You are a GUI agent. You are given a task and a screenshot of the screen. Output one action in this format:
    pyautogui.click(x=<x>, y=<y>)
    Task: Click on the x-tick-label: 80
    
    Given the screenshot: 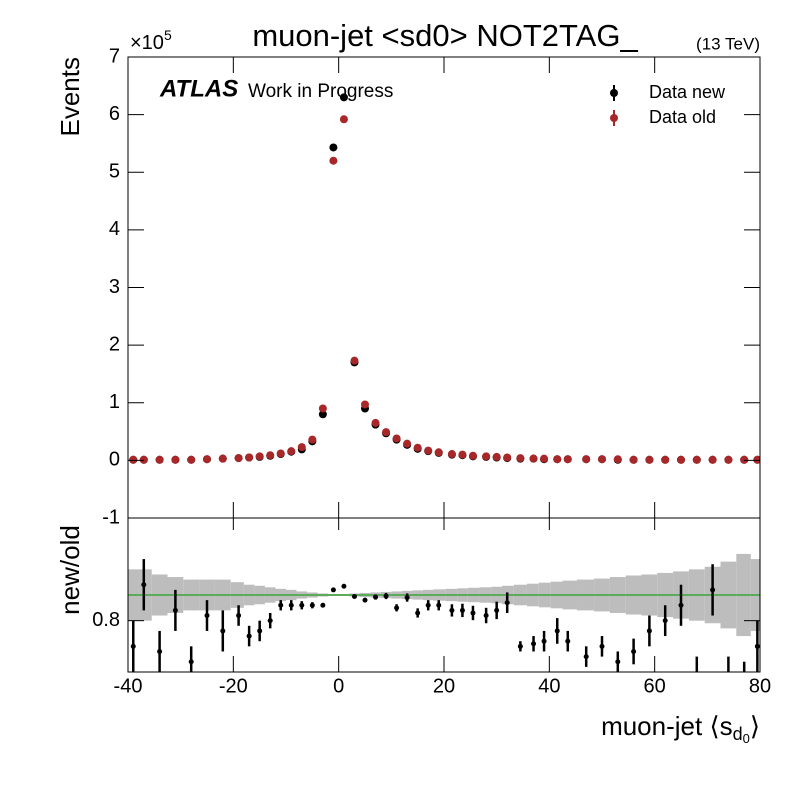 What is the action you would take?
    pyautogui.click(x=760, y=686)
    